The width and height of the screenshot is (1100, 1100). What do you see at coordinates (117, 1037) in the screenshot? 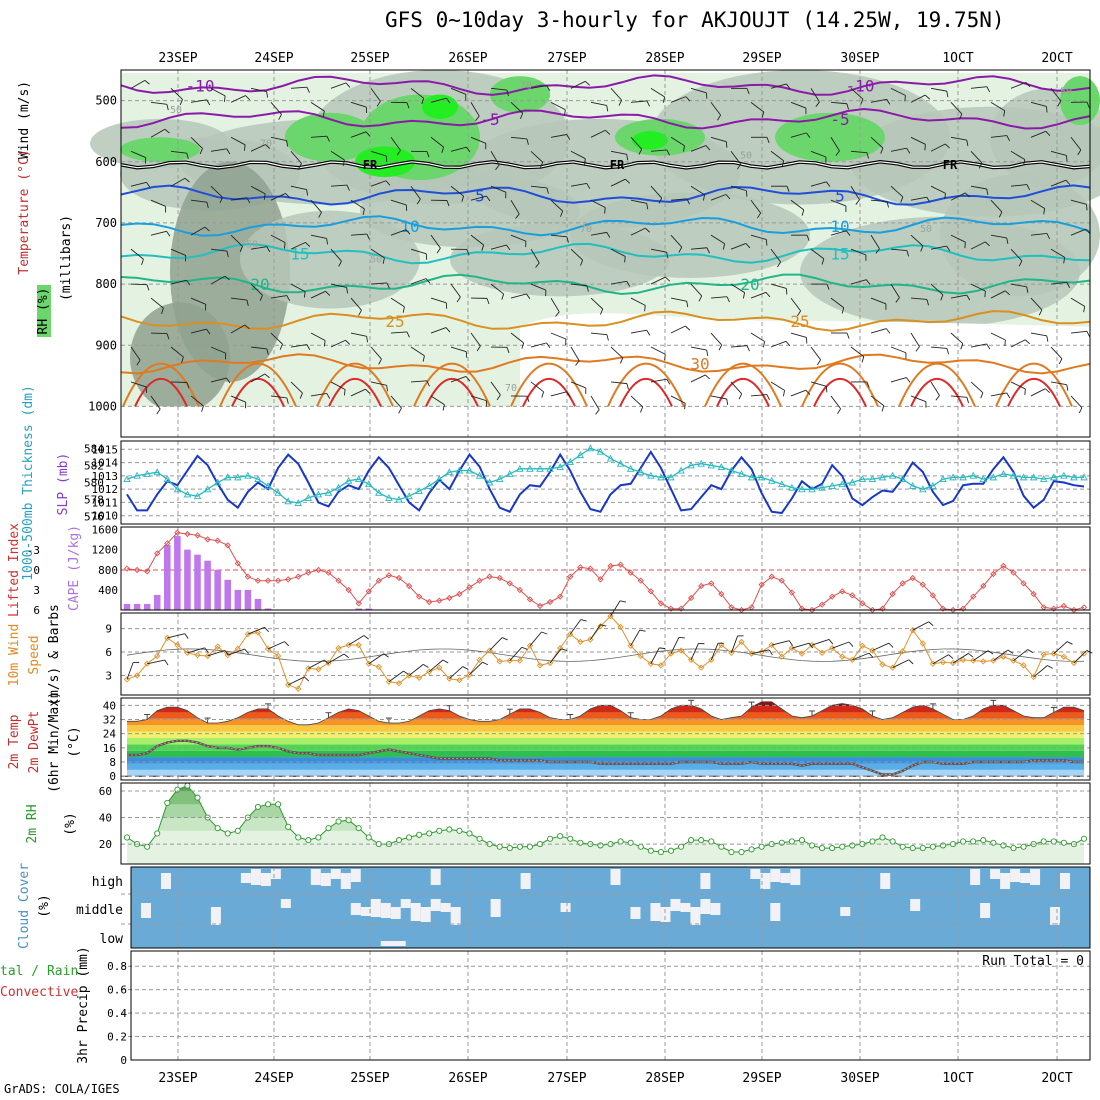
I see `y-tick-label: 0.2` at bounding box center [117, 1037].